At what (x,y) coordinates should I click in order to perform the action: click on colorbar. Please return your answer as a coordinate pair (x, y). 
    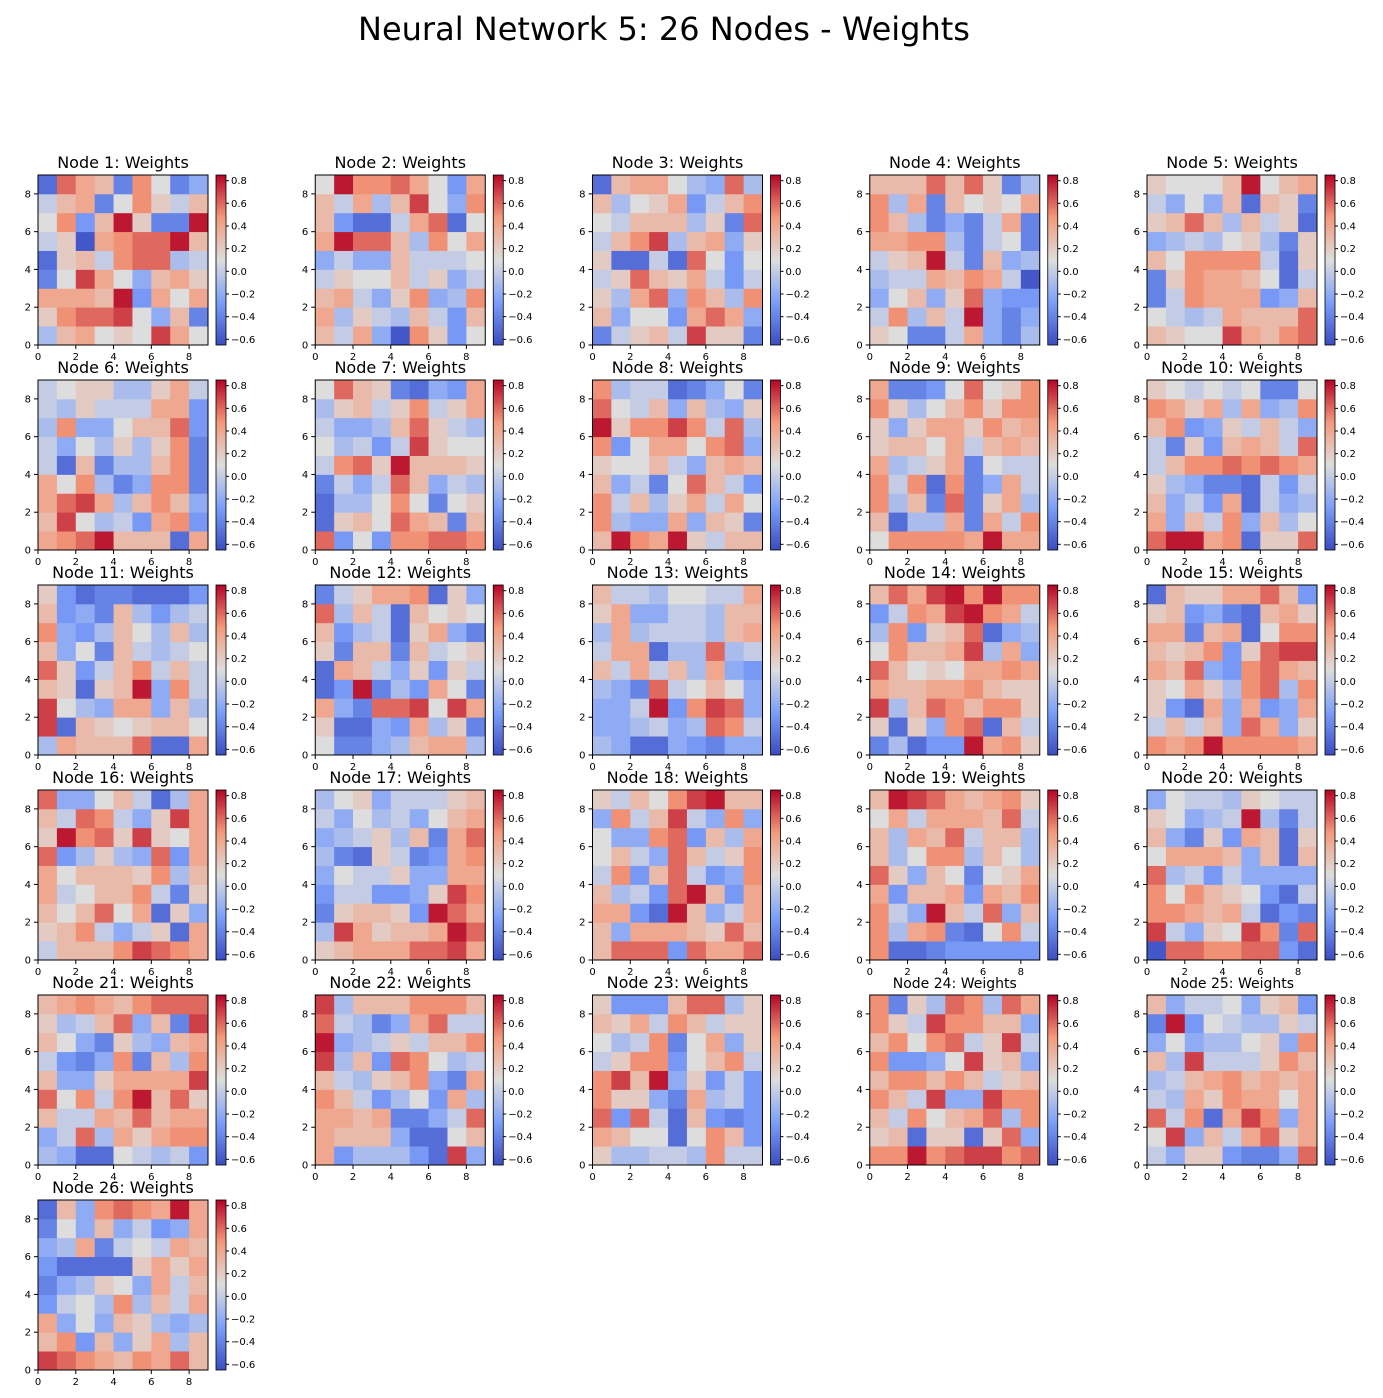
    Looking at the image, I should click on (221, 1285).